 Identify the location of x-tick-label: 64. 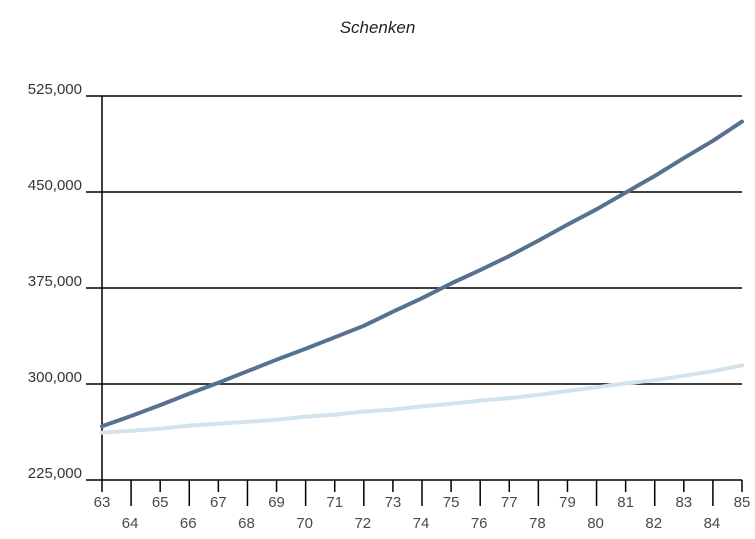
(130, 523).